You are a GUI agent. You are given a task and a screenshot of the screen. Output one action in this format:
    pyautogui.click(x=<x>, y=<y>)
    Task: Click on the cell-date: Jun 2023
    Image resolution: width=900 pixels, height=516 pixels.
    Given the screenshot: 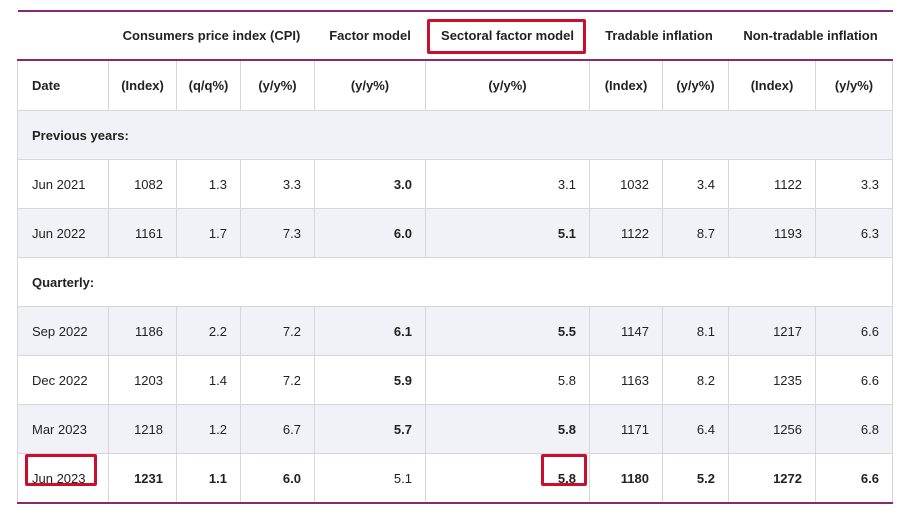 What is the action you would take?
    pyautogui.click(x=63, y=478)
    